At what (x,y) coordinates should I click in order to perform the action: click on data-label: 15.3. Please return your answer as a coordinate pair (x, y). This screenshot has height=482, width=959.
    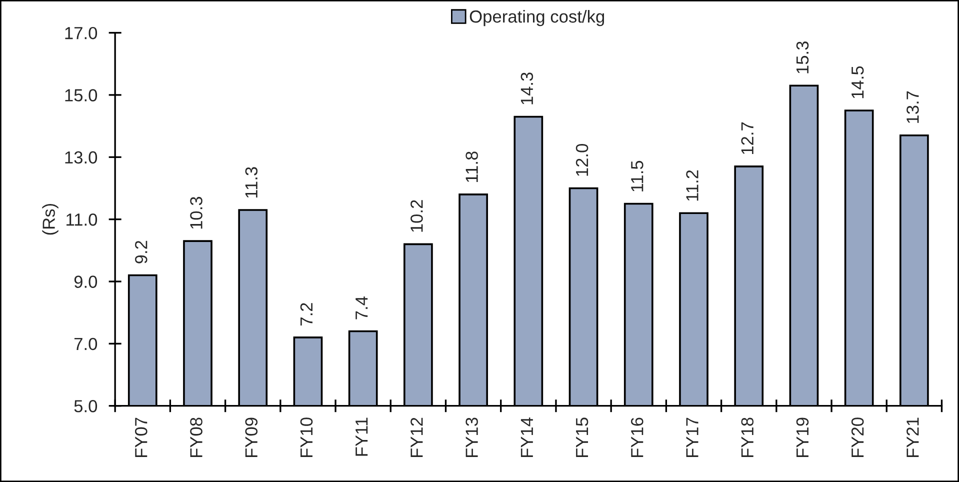
    Looking at the image, I should click on (802, 57).